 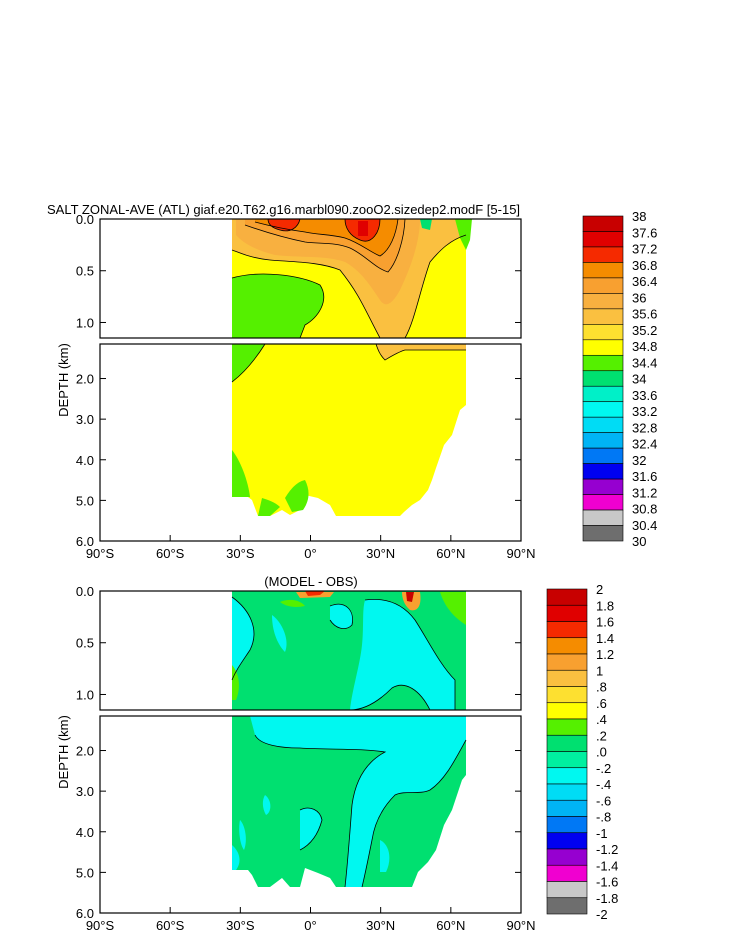 What do you see at coordinates (352, 278) in the screenshot?
I see `upper-panel-fill` at bounding box center [352, 278].